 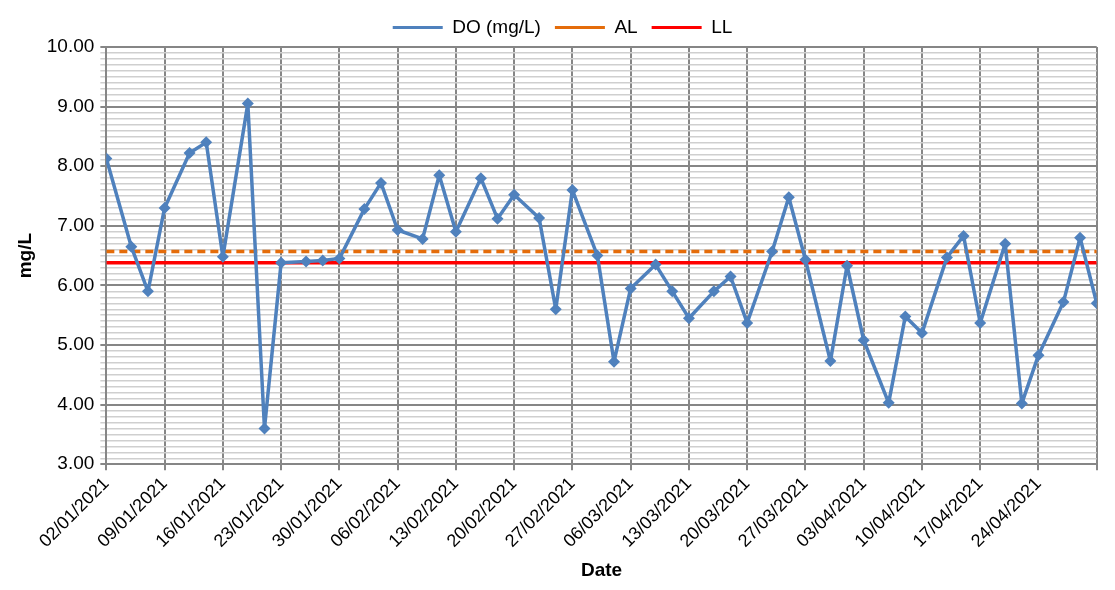 I want to click on x-axis-title: Date, so click(x=601, y=569).